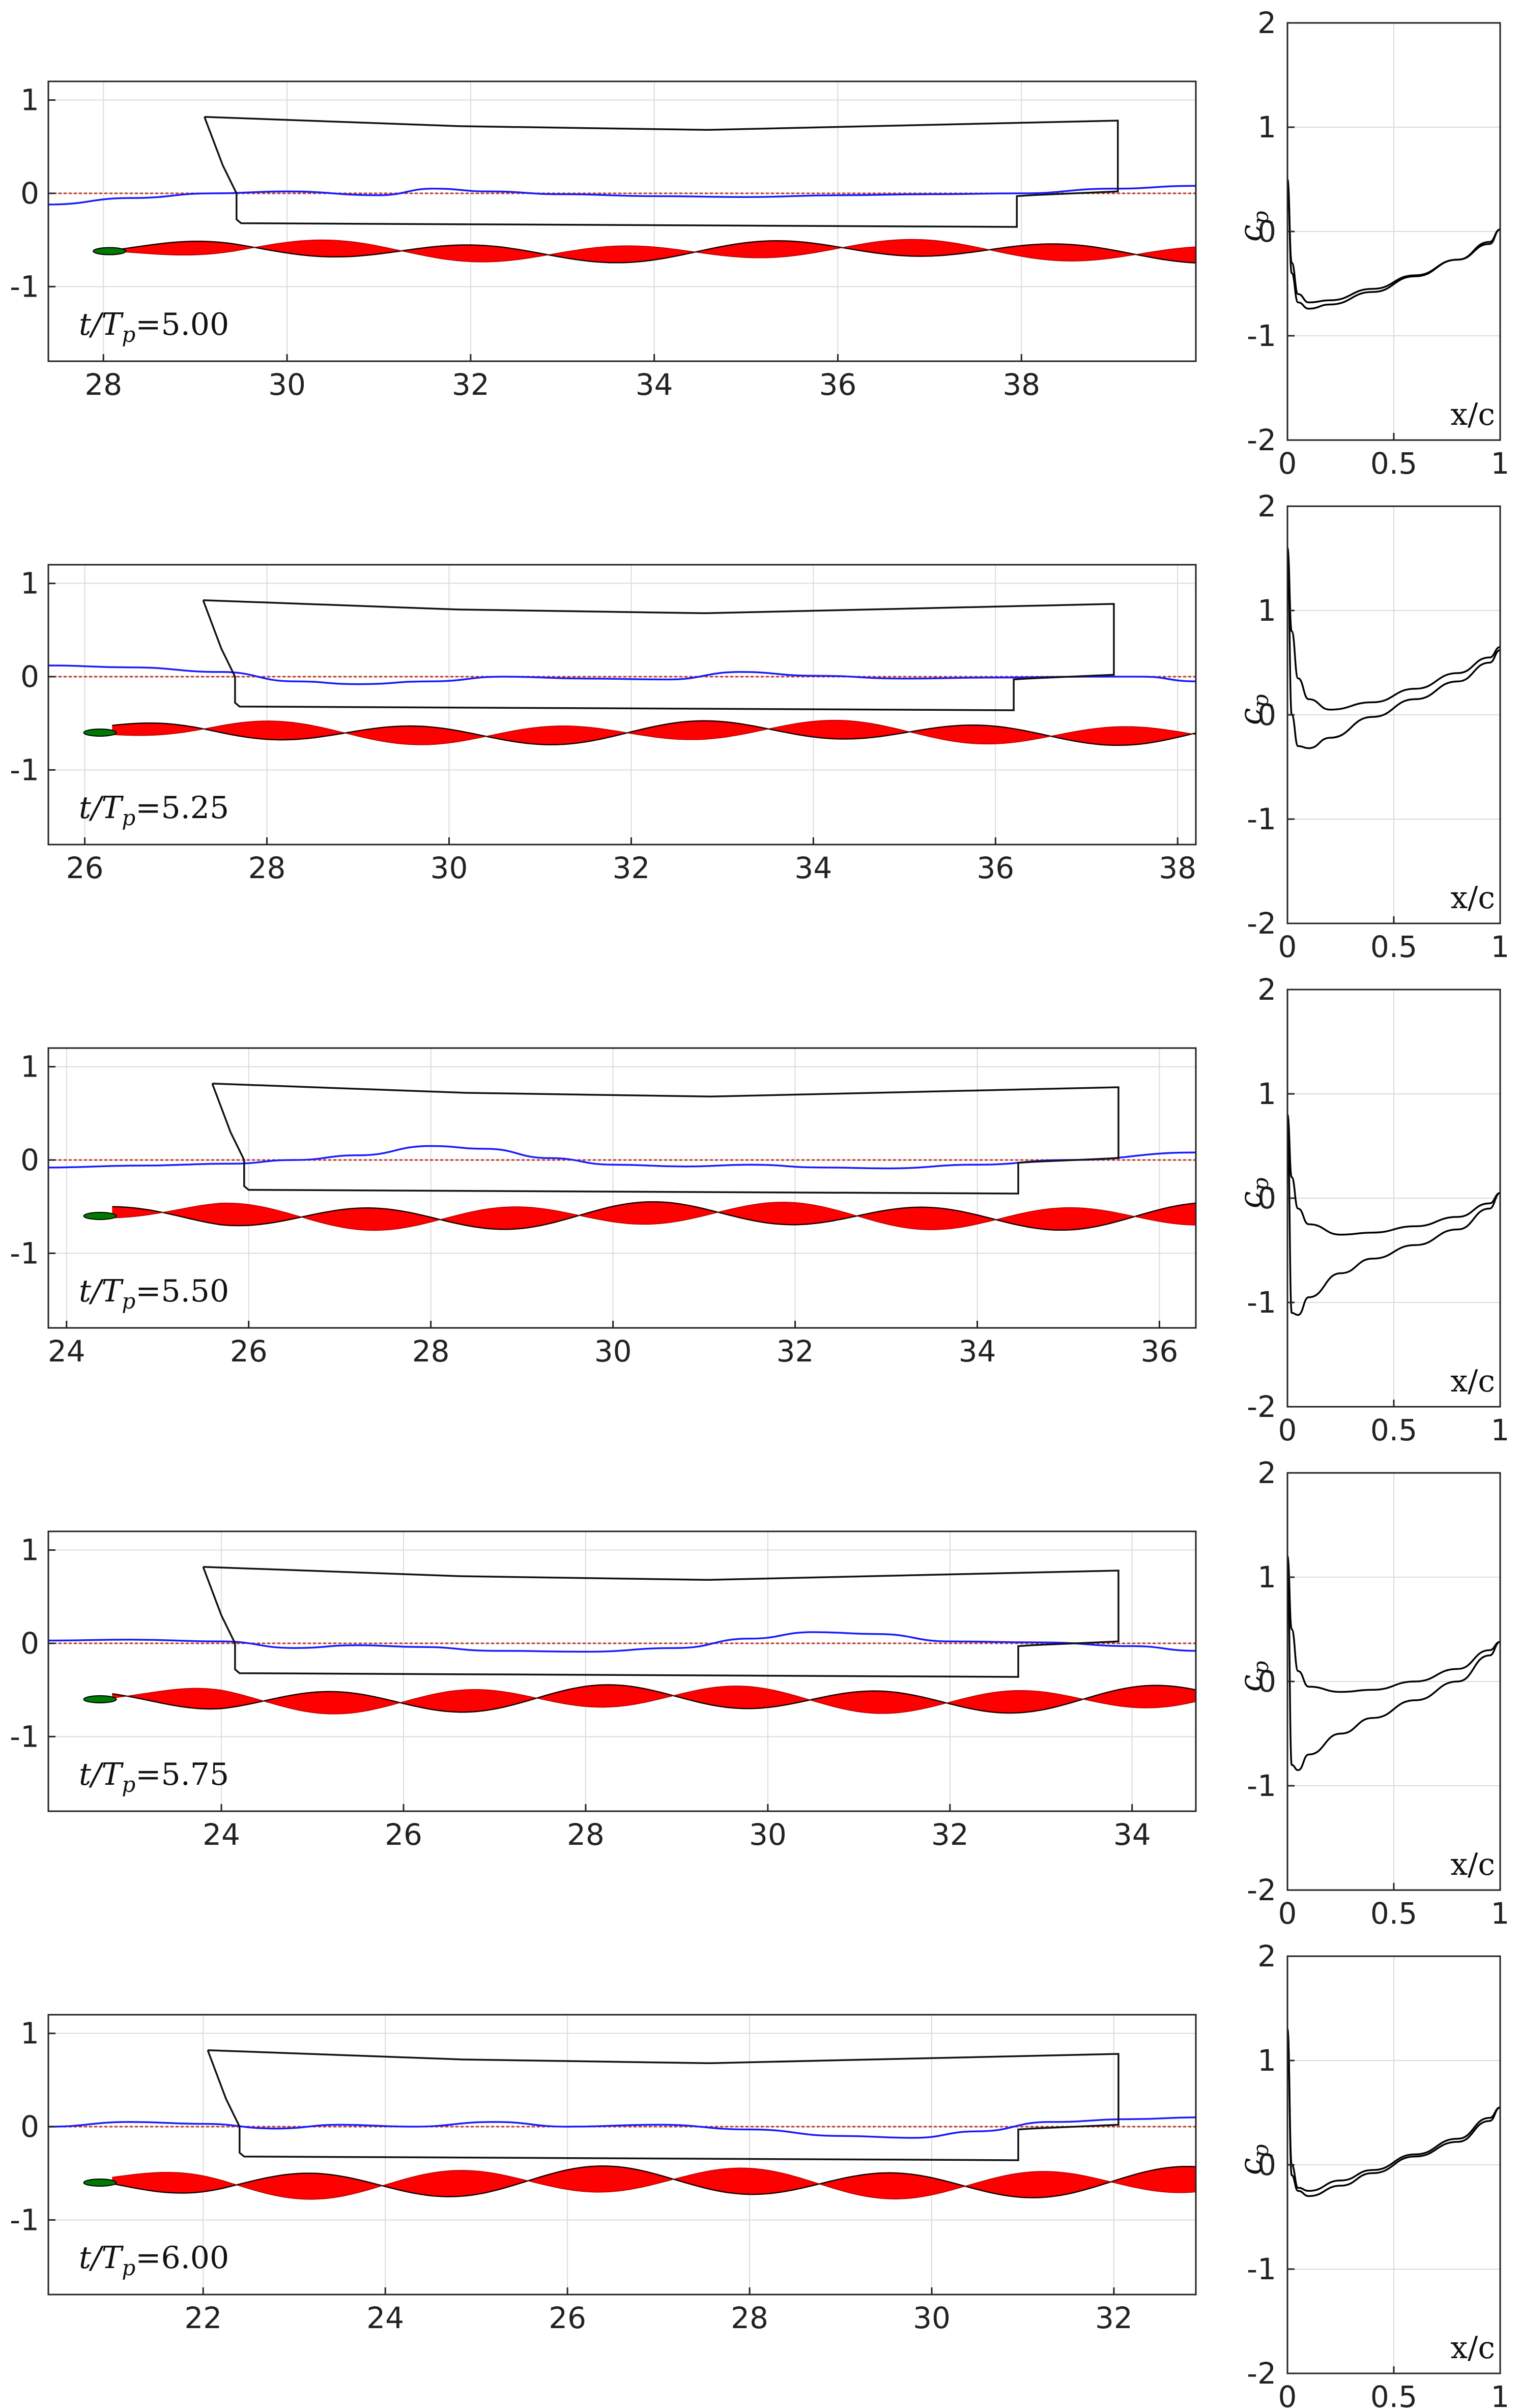 This screenshot has width=1520, height=2408. What do you see at coordinates (182, 1291) in the screenshot?
I see `time-label-value: =5.50` at bounding box center [182, 1291].